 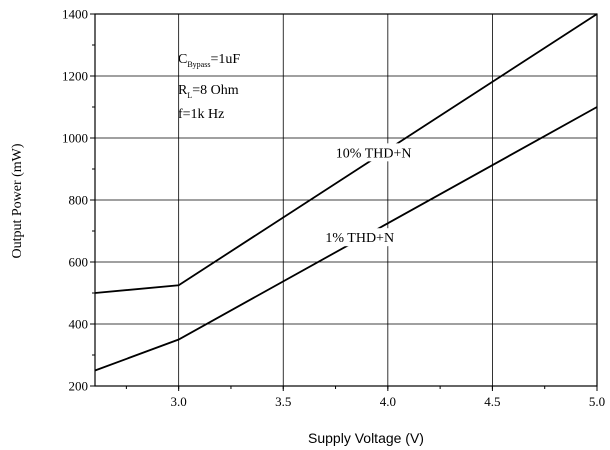 I want to click on series-label-text: 10% THD+N, so click(x=374, y=153).